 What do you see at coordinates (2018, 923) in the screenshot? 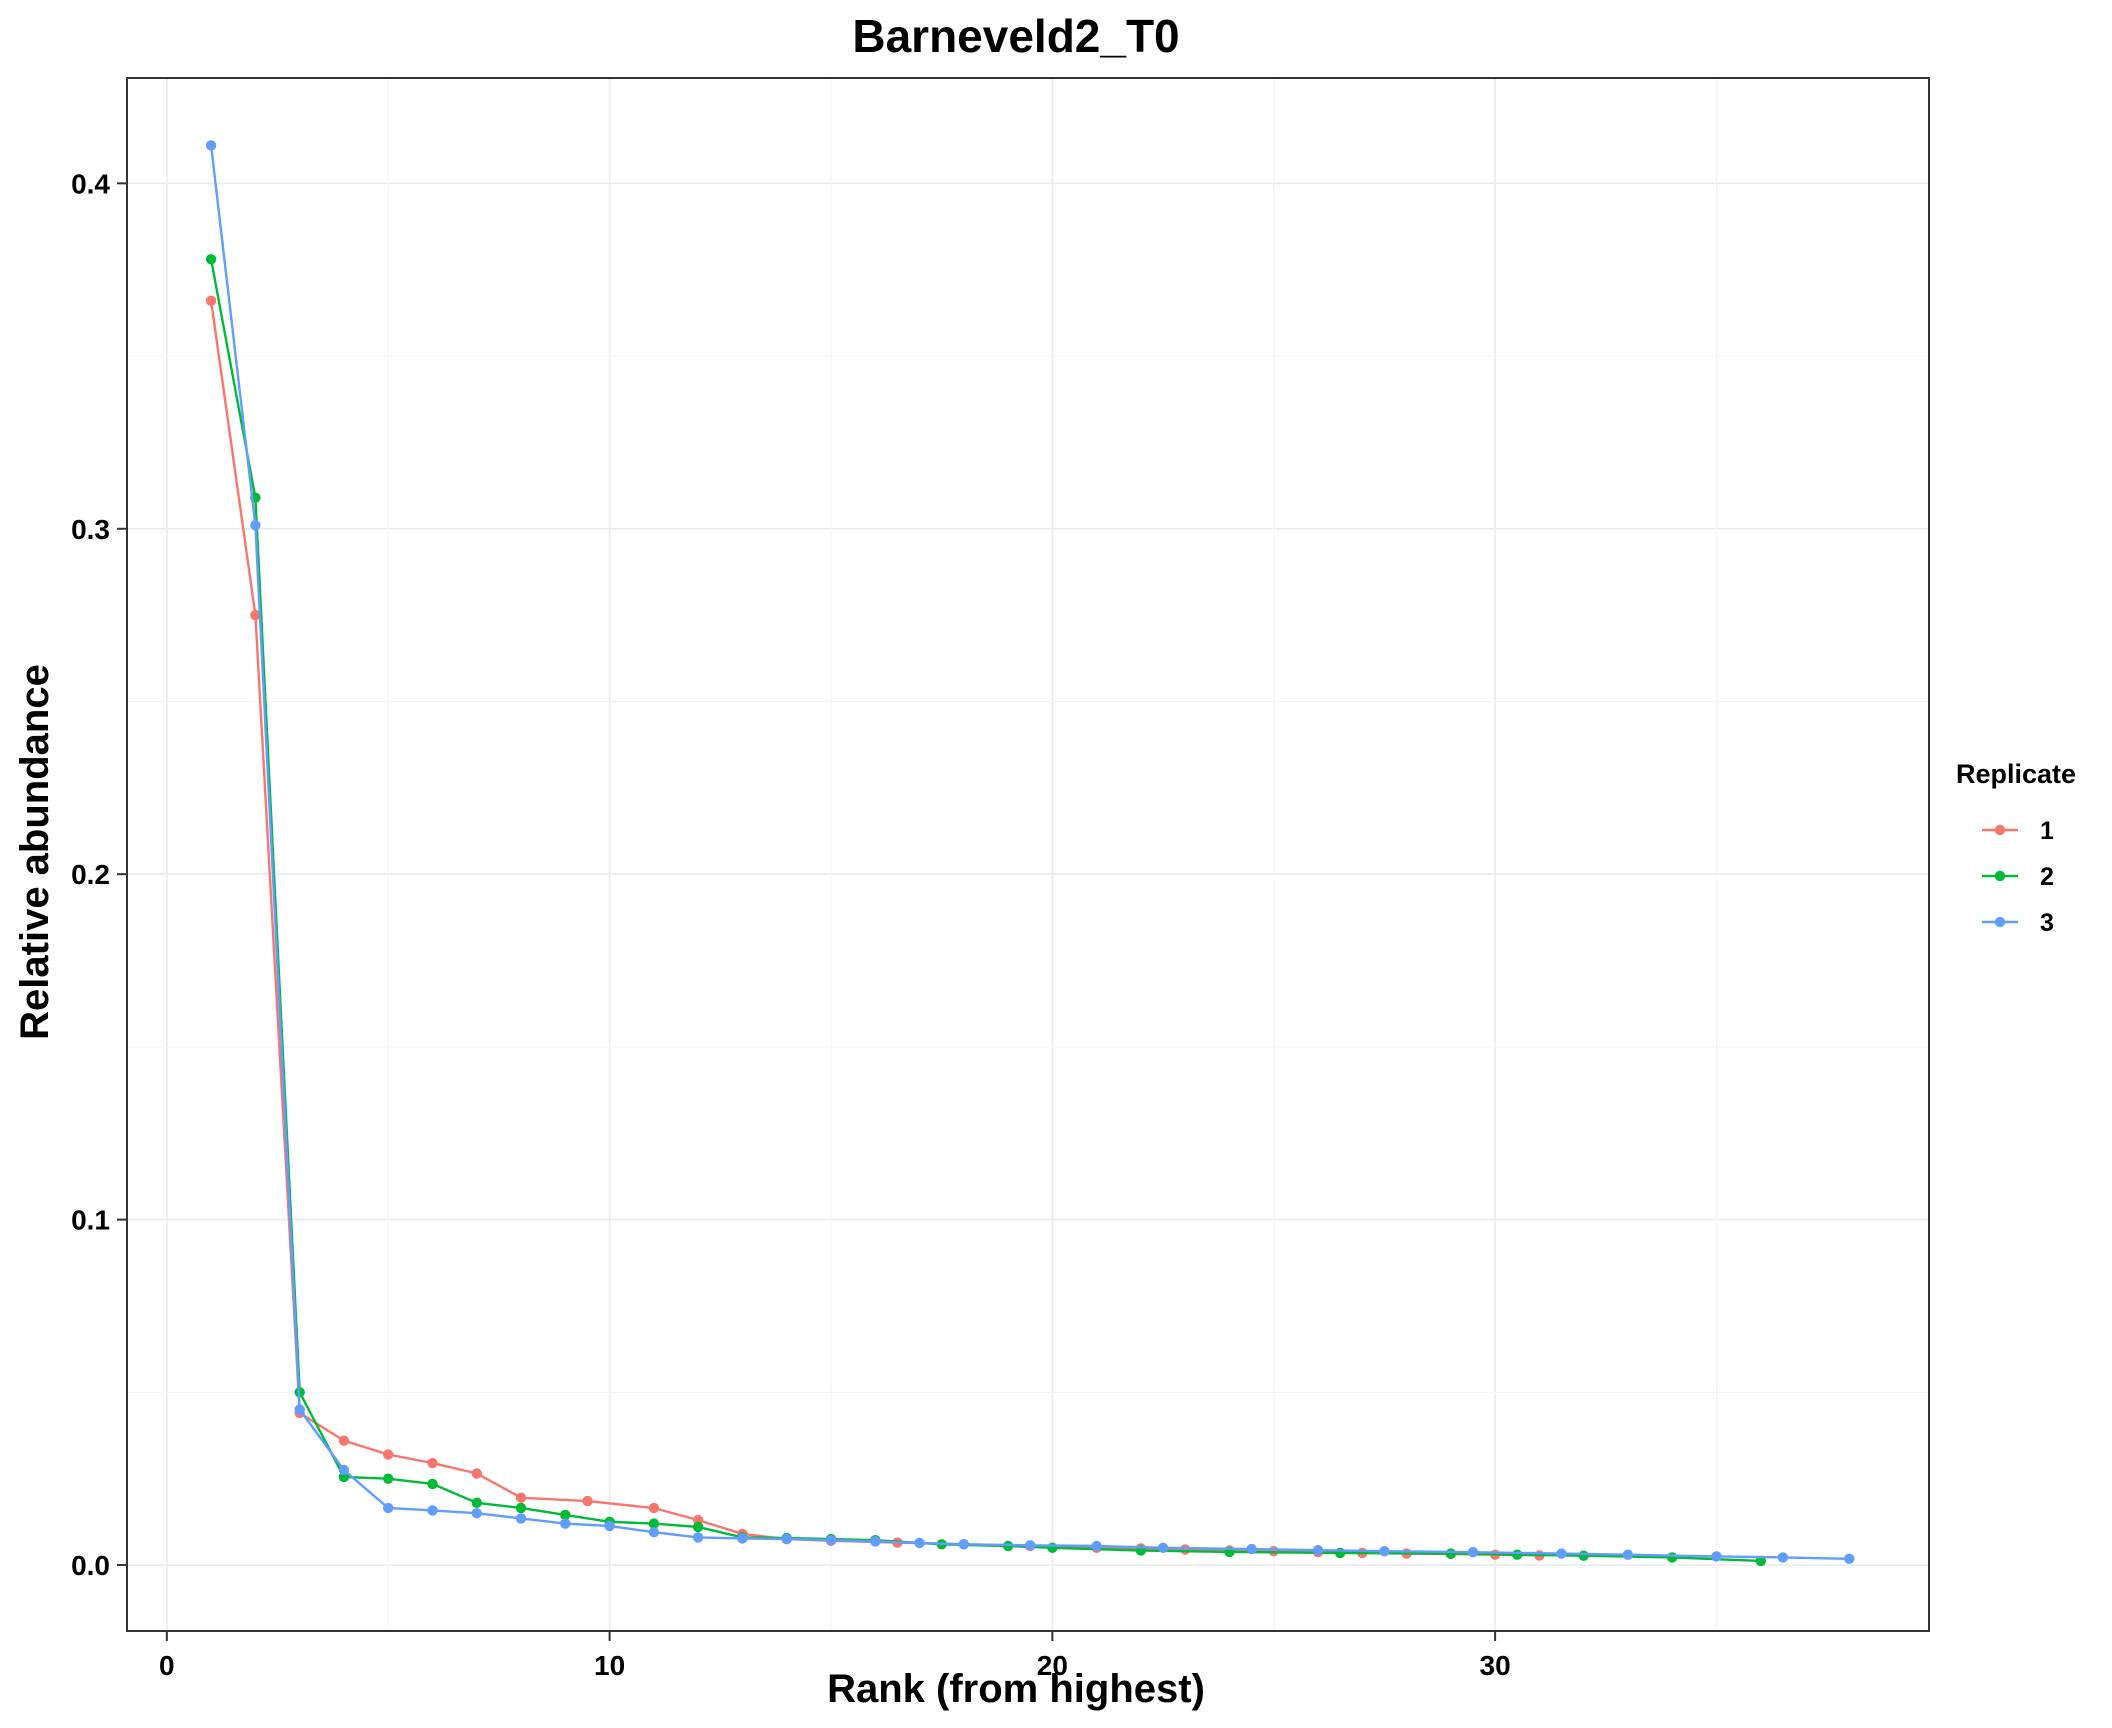
I see `legend-item: 3` at bounding box center [2018, 923].